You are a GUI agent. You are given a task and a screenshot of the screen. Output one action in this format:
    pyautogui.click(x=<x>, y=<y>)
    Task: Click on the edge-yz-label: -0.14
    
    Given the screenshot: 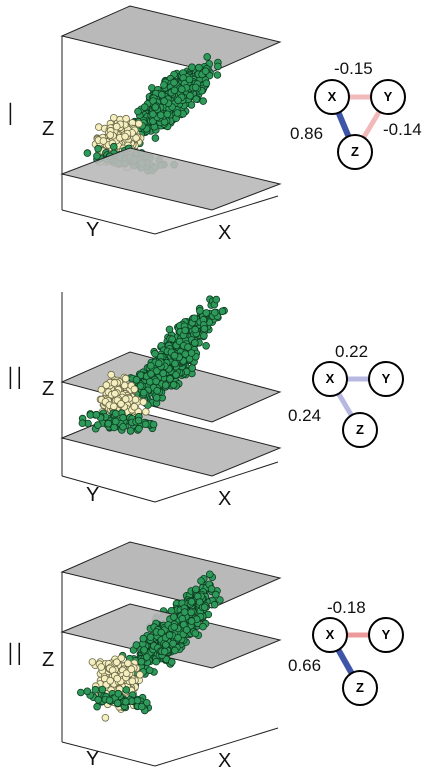 What is the action you would take?
    pyautogui.click(x=402, y=129)
    